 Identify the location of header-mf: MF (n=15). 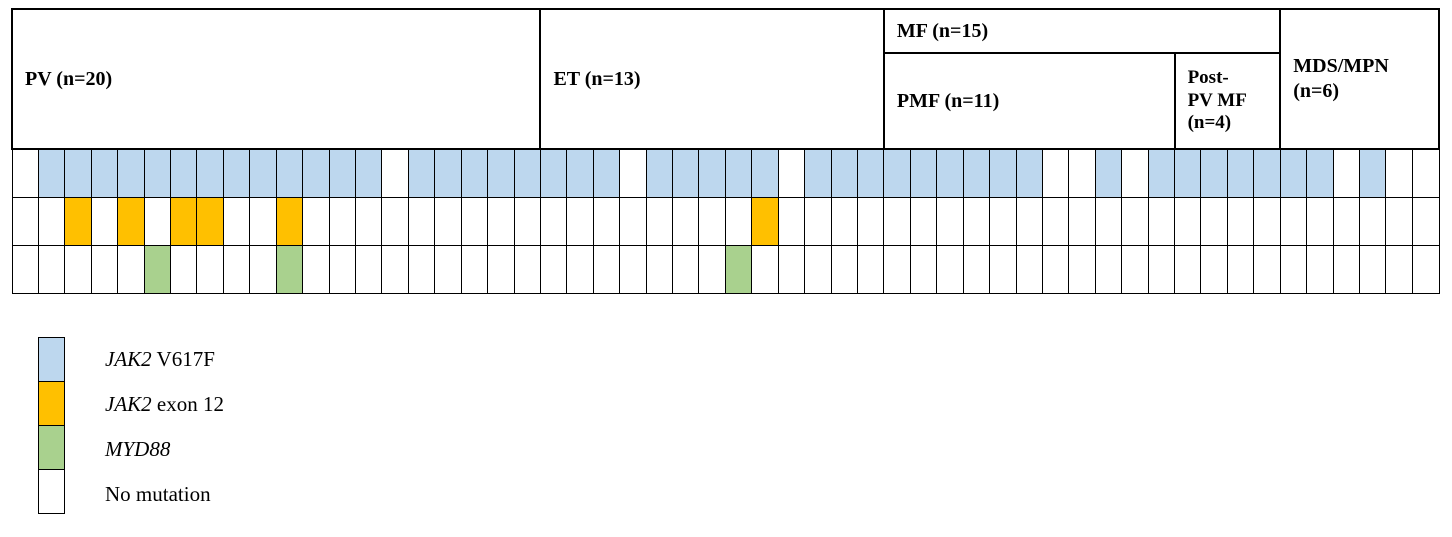
(1082, 31).